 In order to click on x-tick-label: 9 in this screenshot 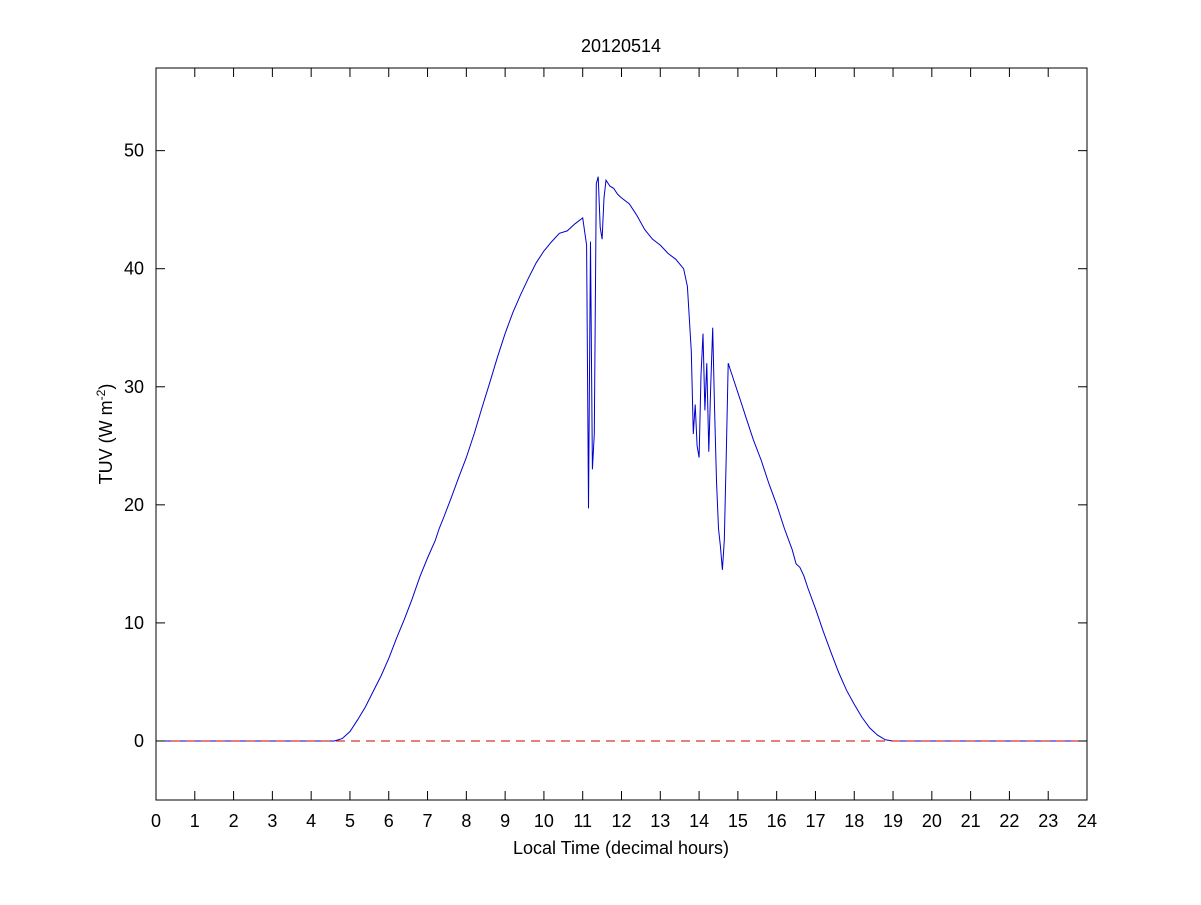, I will do `click(505, 821)`.